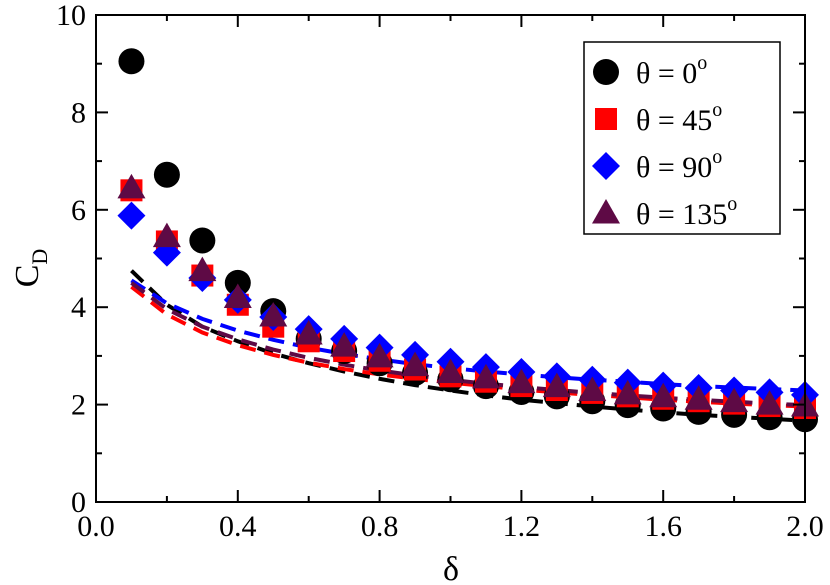 The width and height of the screenshot is (830, 585). I want to click on x-tick-label: 1.6, so click(663, 526).